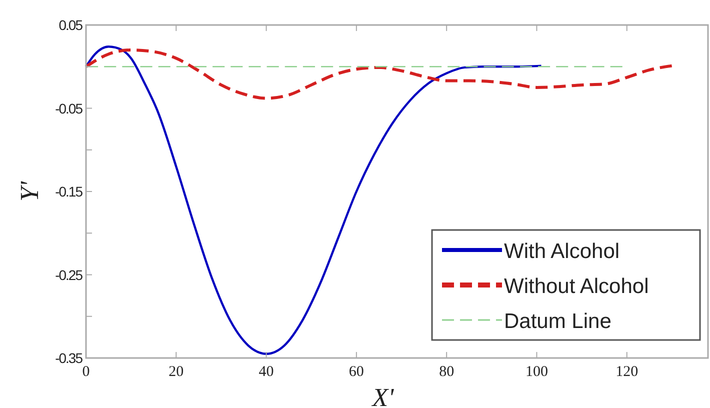 The width and height of the screenshot is (710, 408). Describe the element at coordinates (536, 372) in the screenshot. I see `x-tick-label: 100` at that location.